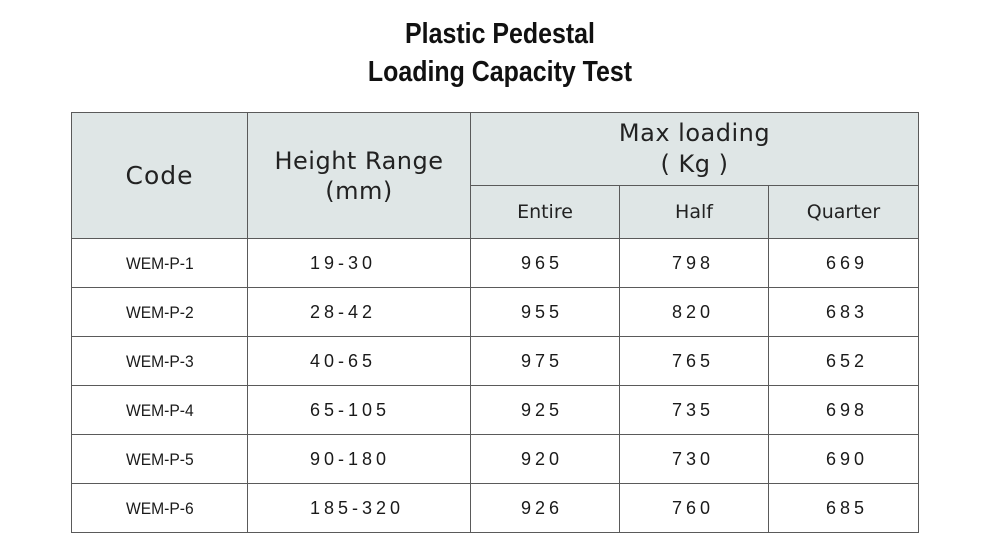 Image resolution: width=1000 pixels, height=546 pixels. What do you see at coordinates (542, 311) in the screenshot?
I see `cell-entire-value: 955` at bounding box center [542, 311].